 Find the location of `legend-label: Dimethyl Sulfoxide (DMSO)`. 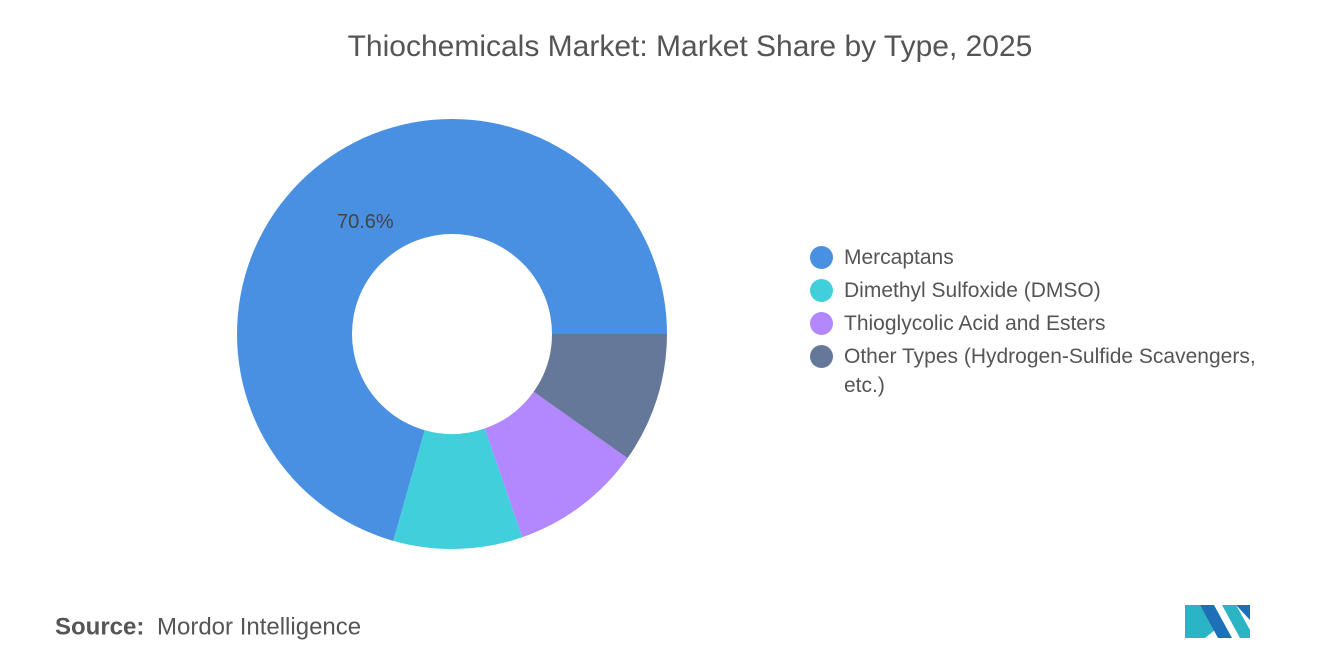

legend-label: Dimethyl Sulfoxide (DMSO) is located at coordinates (972, 290).